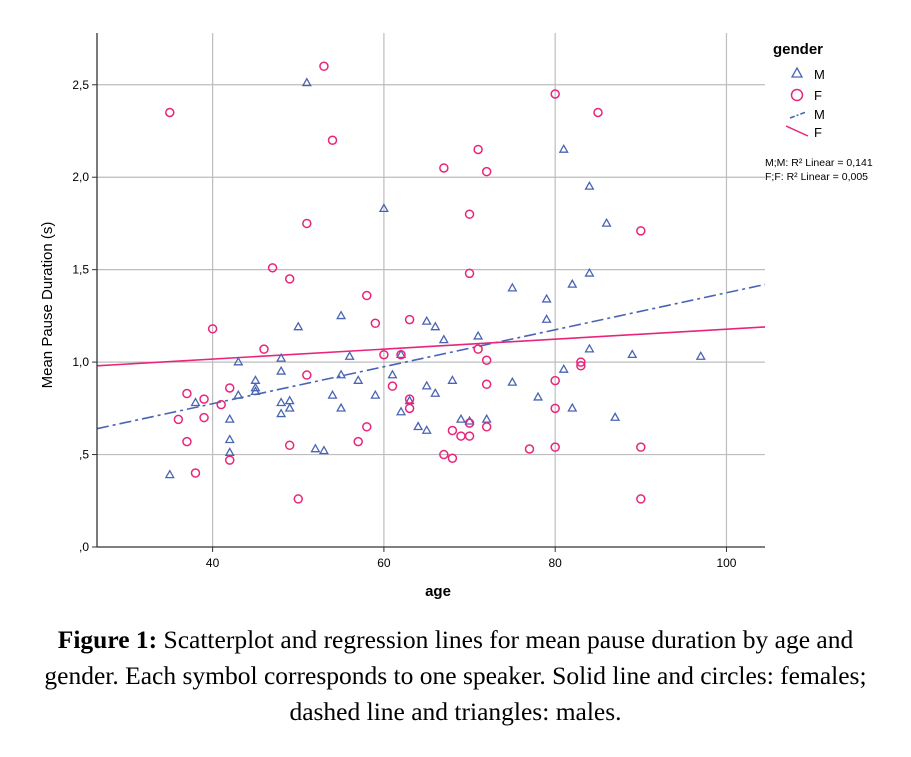 This screenshot has width=911, height=757. I want to click on y-tick-label: 2,5, so click(80, 85).